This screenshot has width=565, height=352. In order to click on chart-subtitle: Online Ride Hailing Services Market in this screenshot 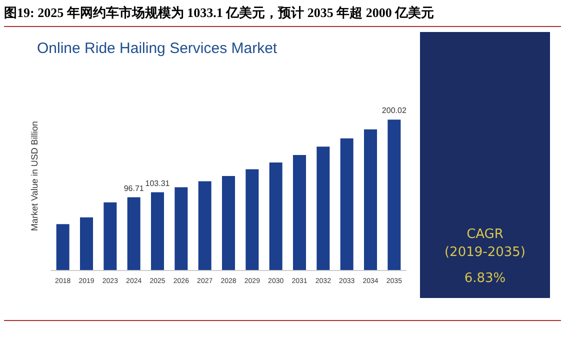, I will do `click(157, 48)`.